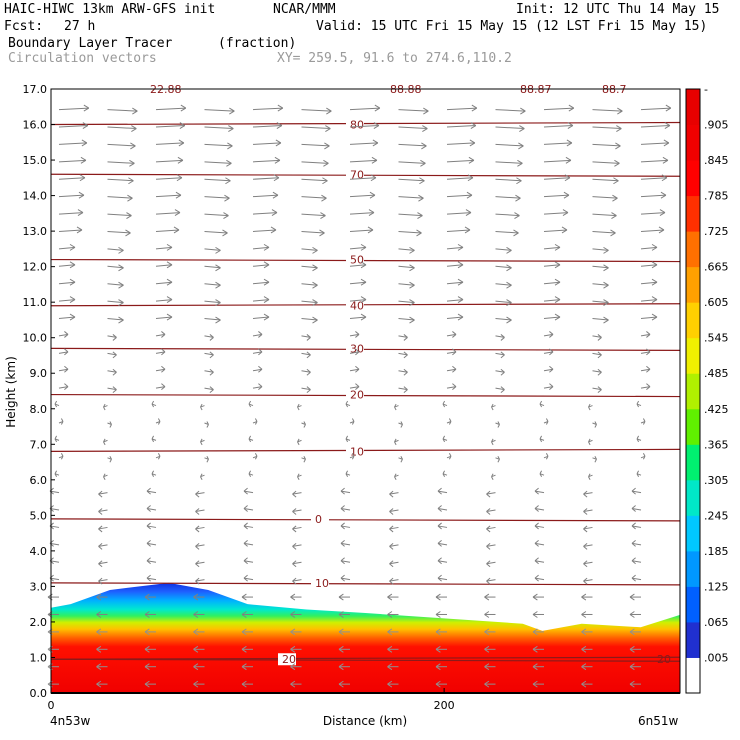 This screenshot has height=740, width=740. I want to click on y-tick-label: 7.0, so click(39, 444).